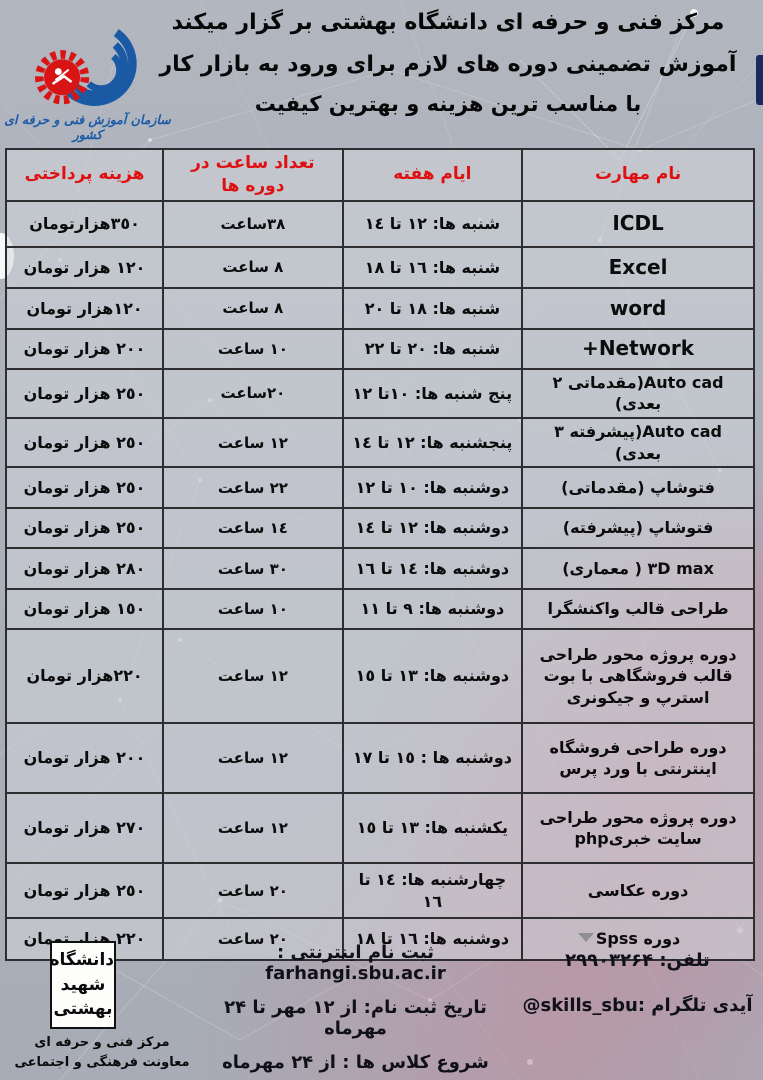  I want to click on skill-name-cell: دوره طراحی فروشگاه اینترنتی با ورد پرس, so click(638, 758).